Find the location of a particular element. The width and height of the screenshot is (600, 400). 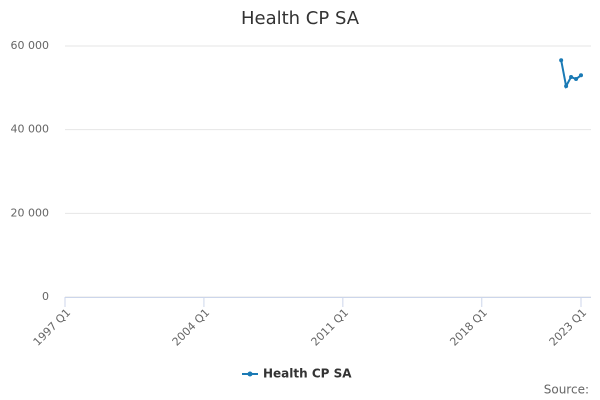

legend-label: Health CP SA is located at coordinates (307, 374).